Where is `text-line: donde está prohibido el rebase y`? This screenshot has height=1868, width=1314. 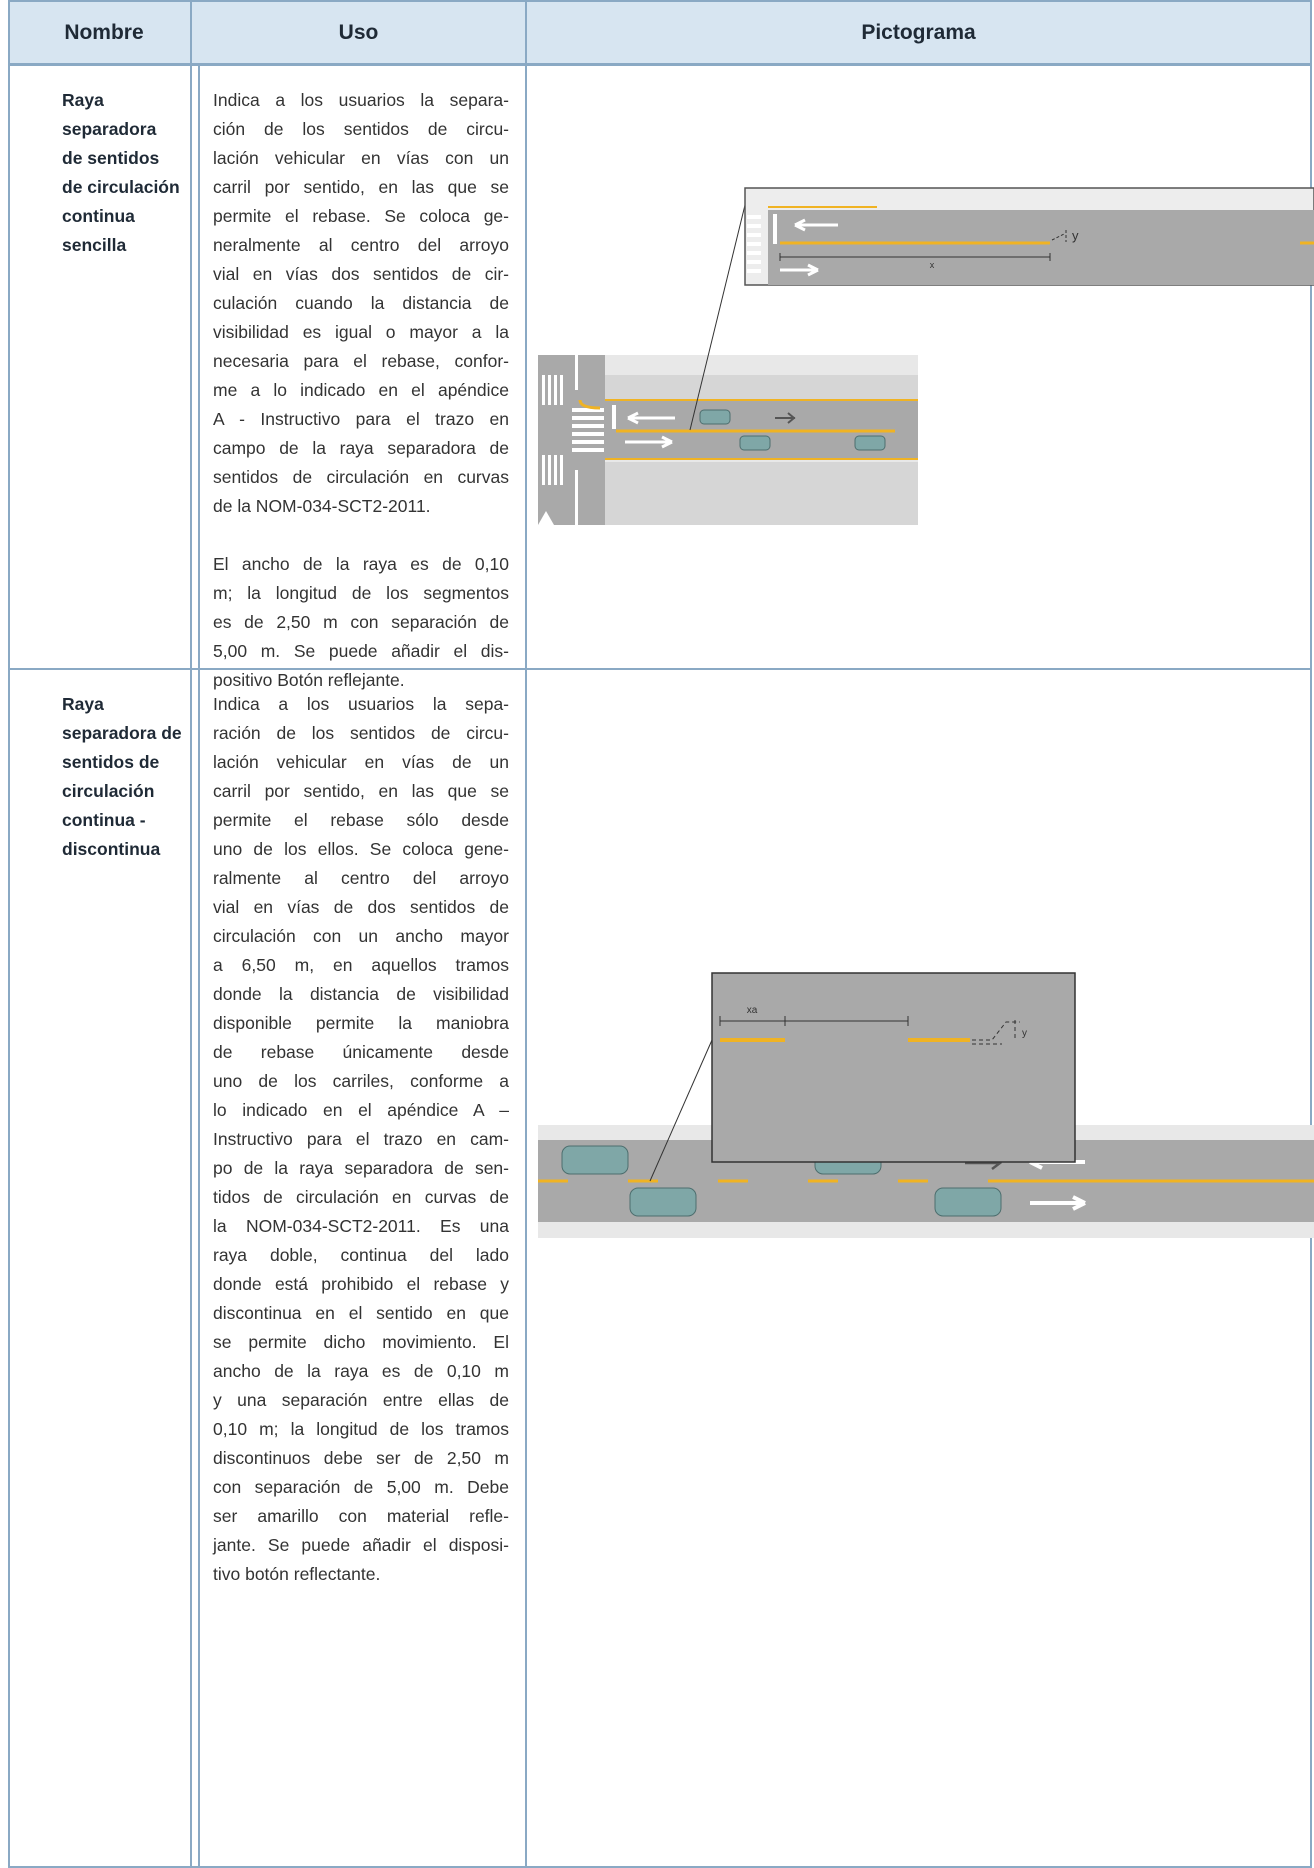
text-line: donde está prohibido el rebase y is located at coordinates (361, 1284).